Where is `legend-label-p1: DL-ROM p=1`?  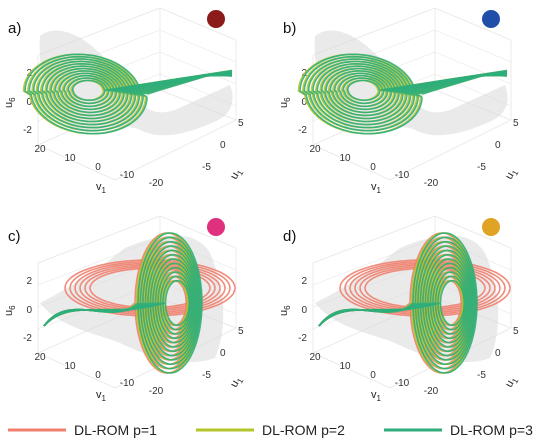
legend-label-p1: DL-ROM p=1 is located at coordinates (115, 430).